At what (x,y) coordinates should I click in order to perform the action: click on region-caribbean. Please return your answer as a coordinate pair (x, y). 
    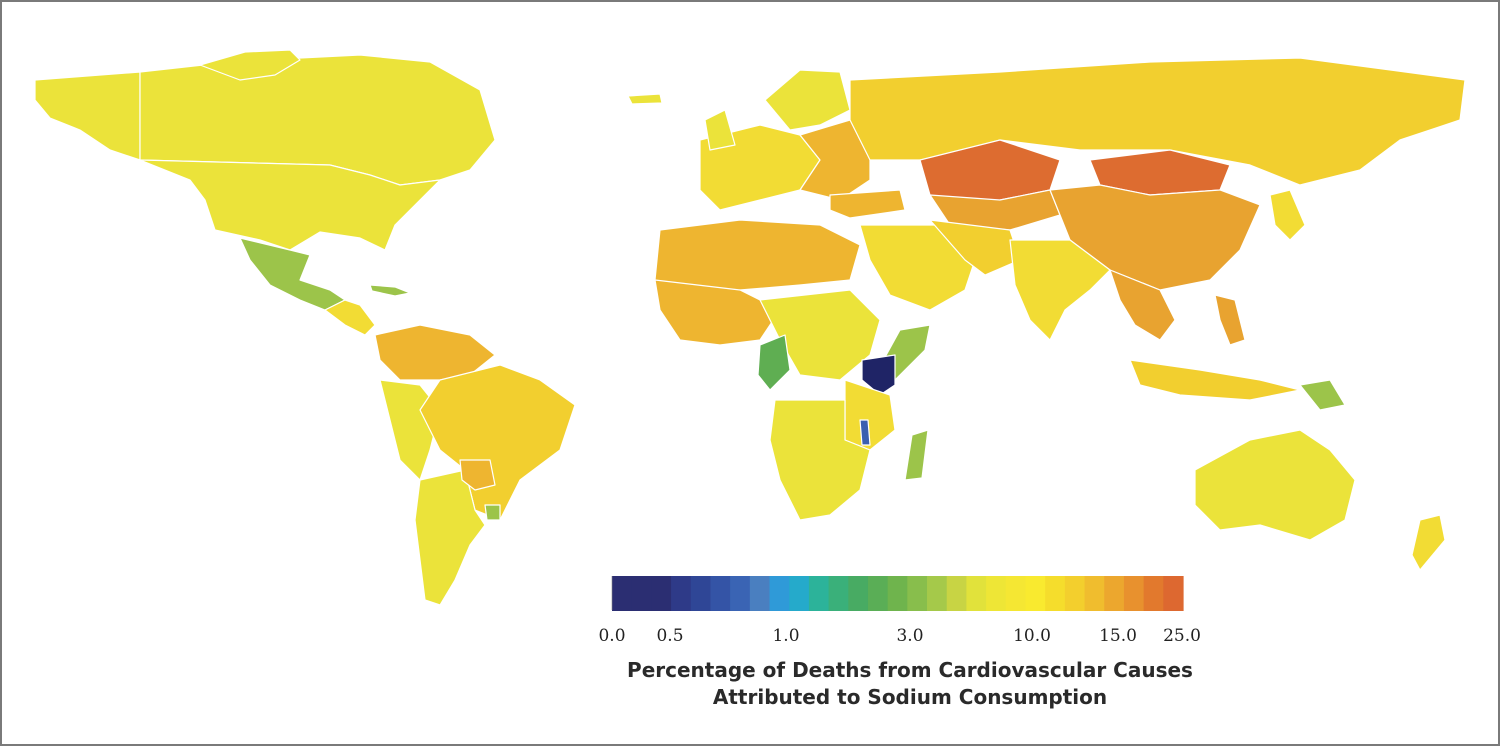
    Looking at the image, I should click on (390, 290).